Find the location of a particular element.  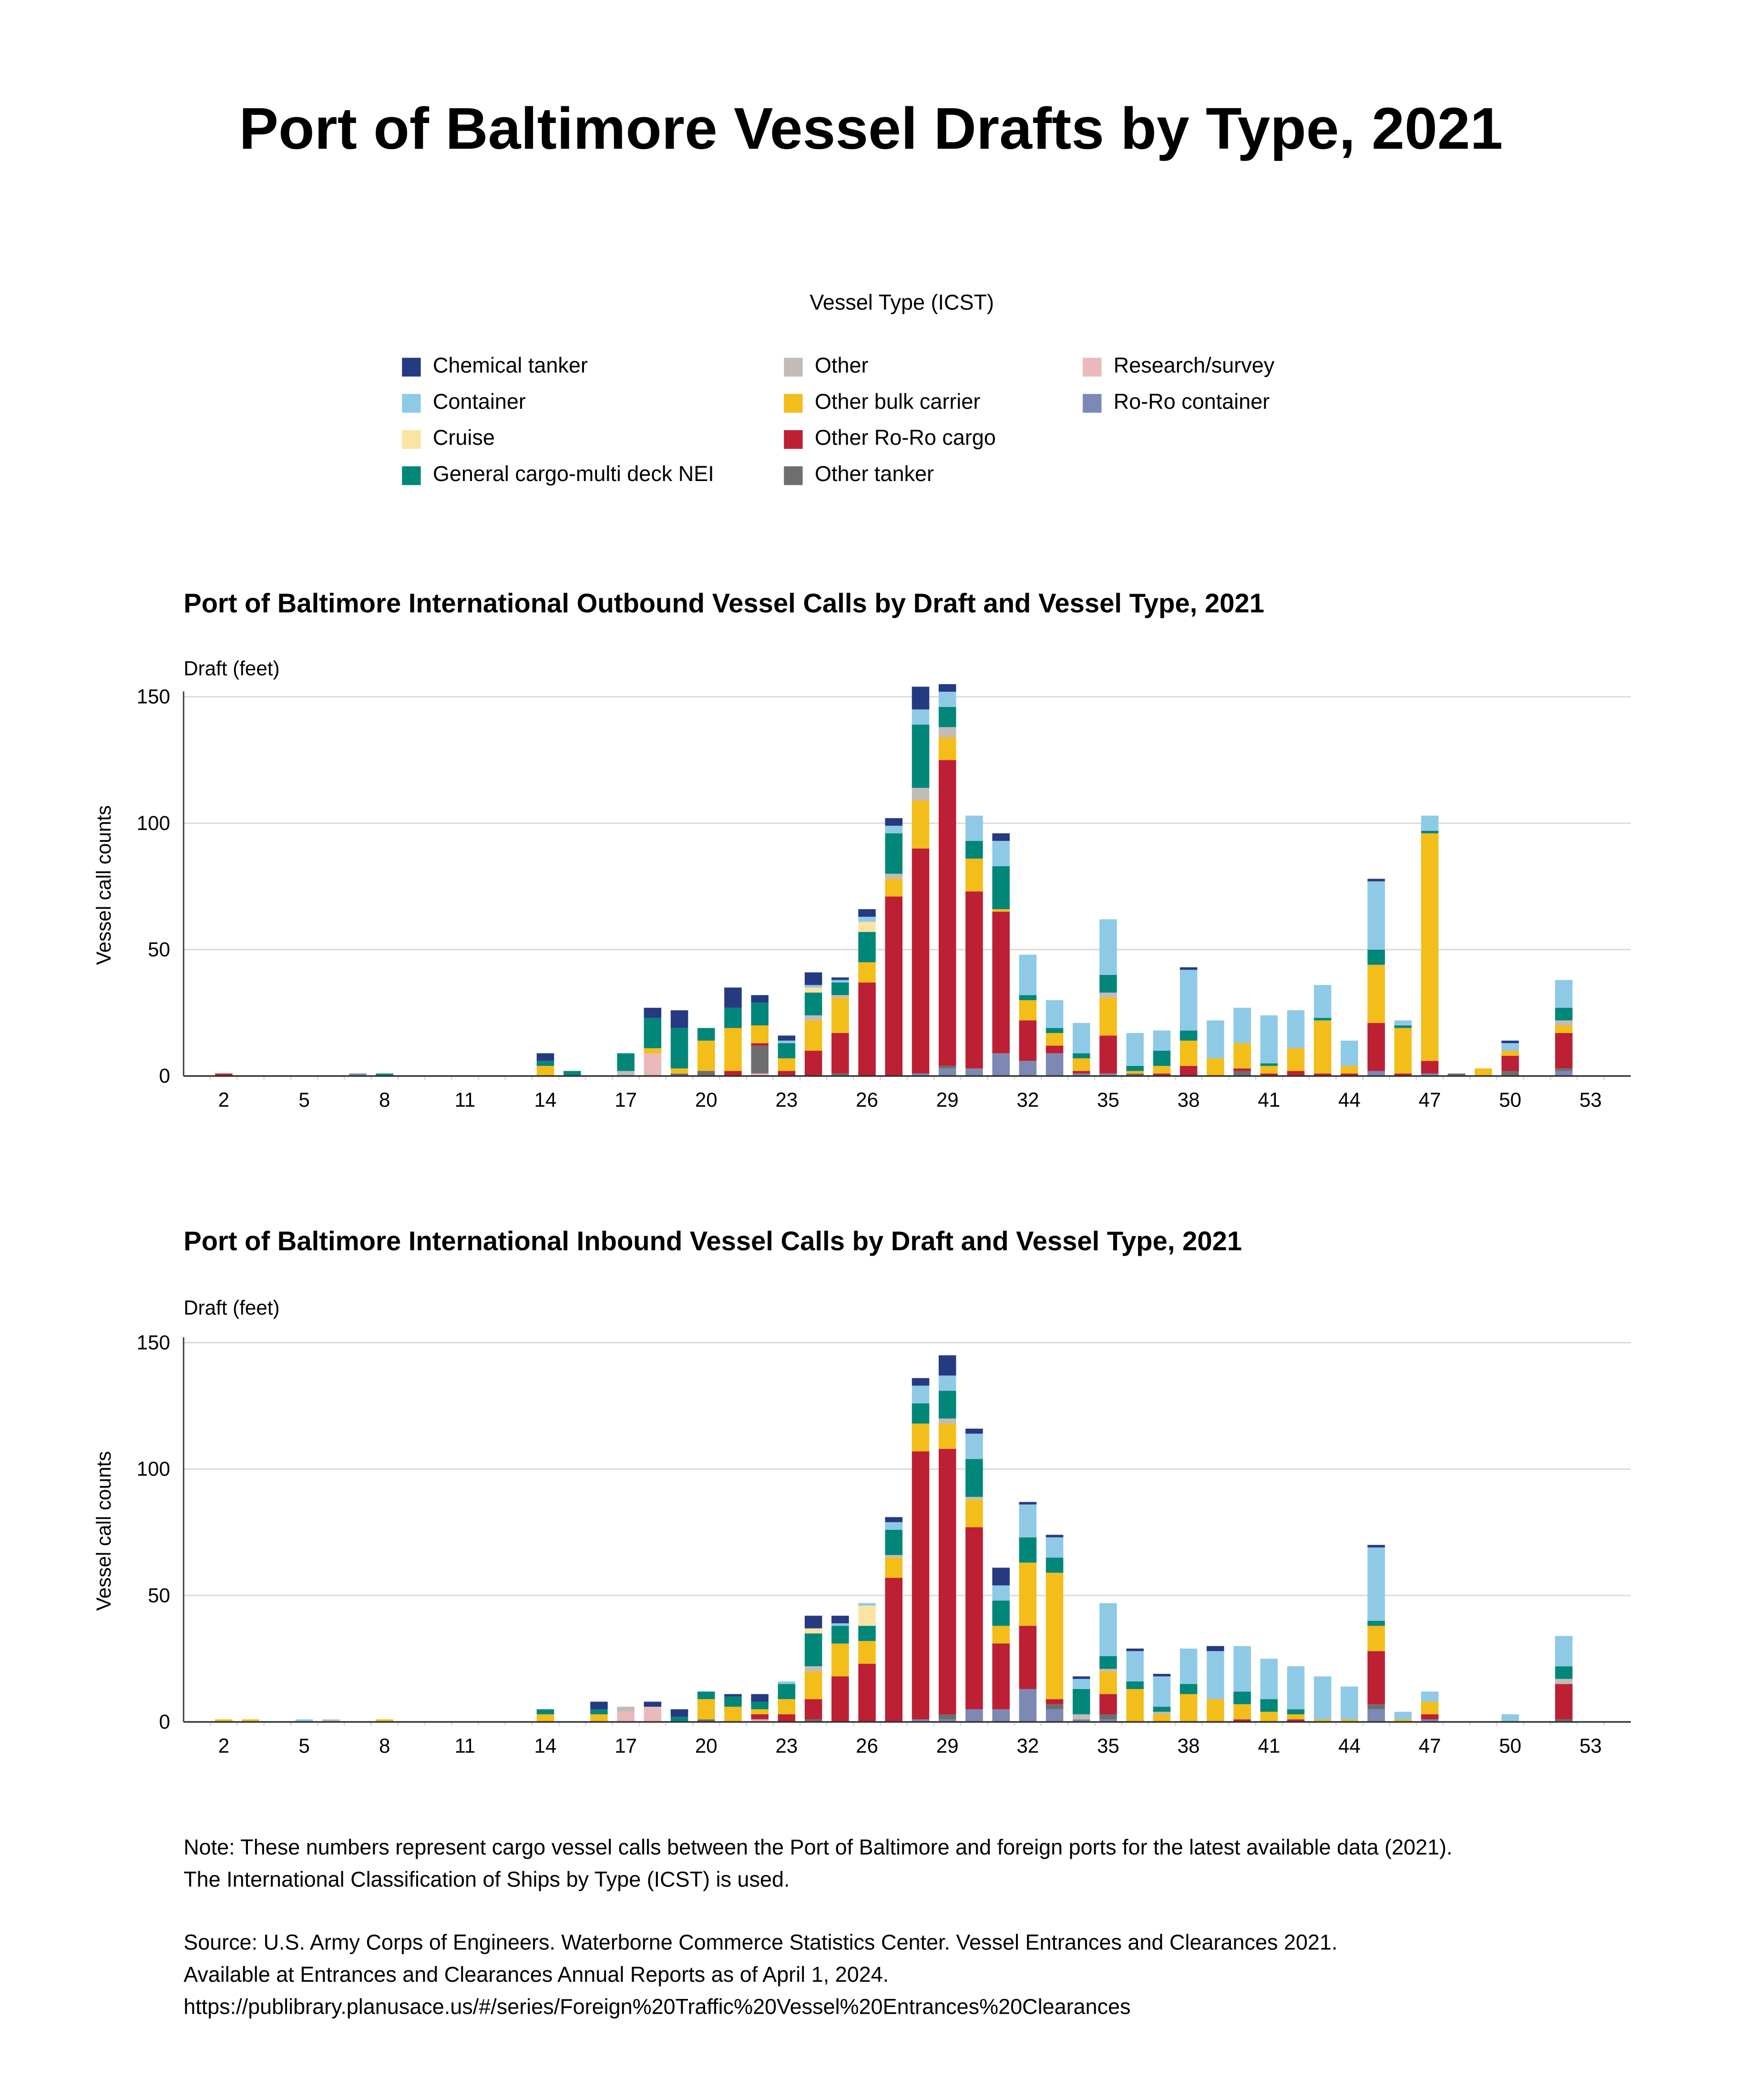

x-tick-label: 23 is located at coordinates (786, 1100).